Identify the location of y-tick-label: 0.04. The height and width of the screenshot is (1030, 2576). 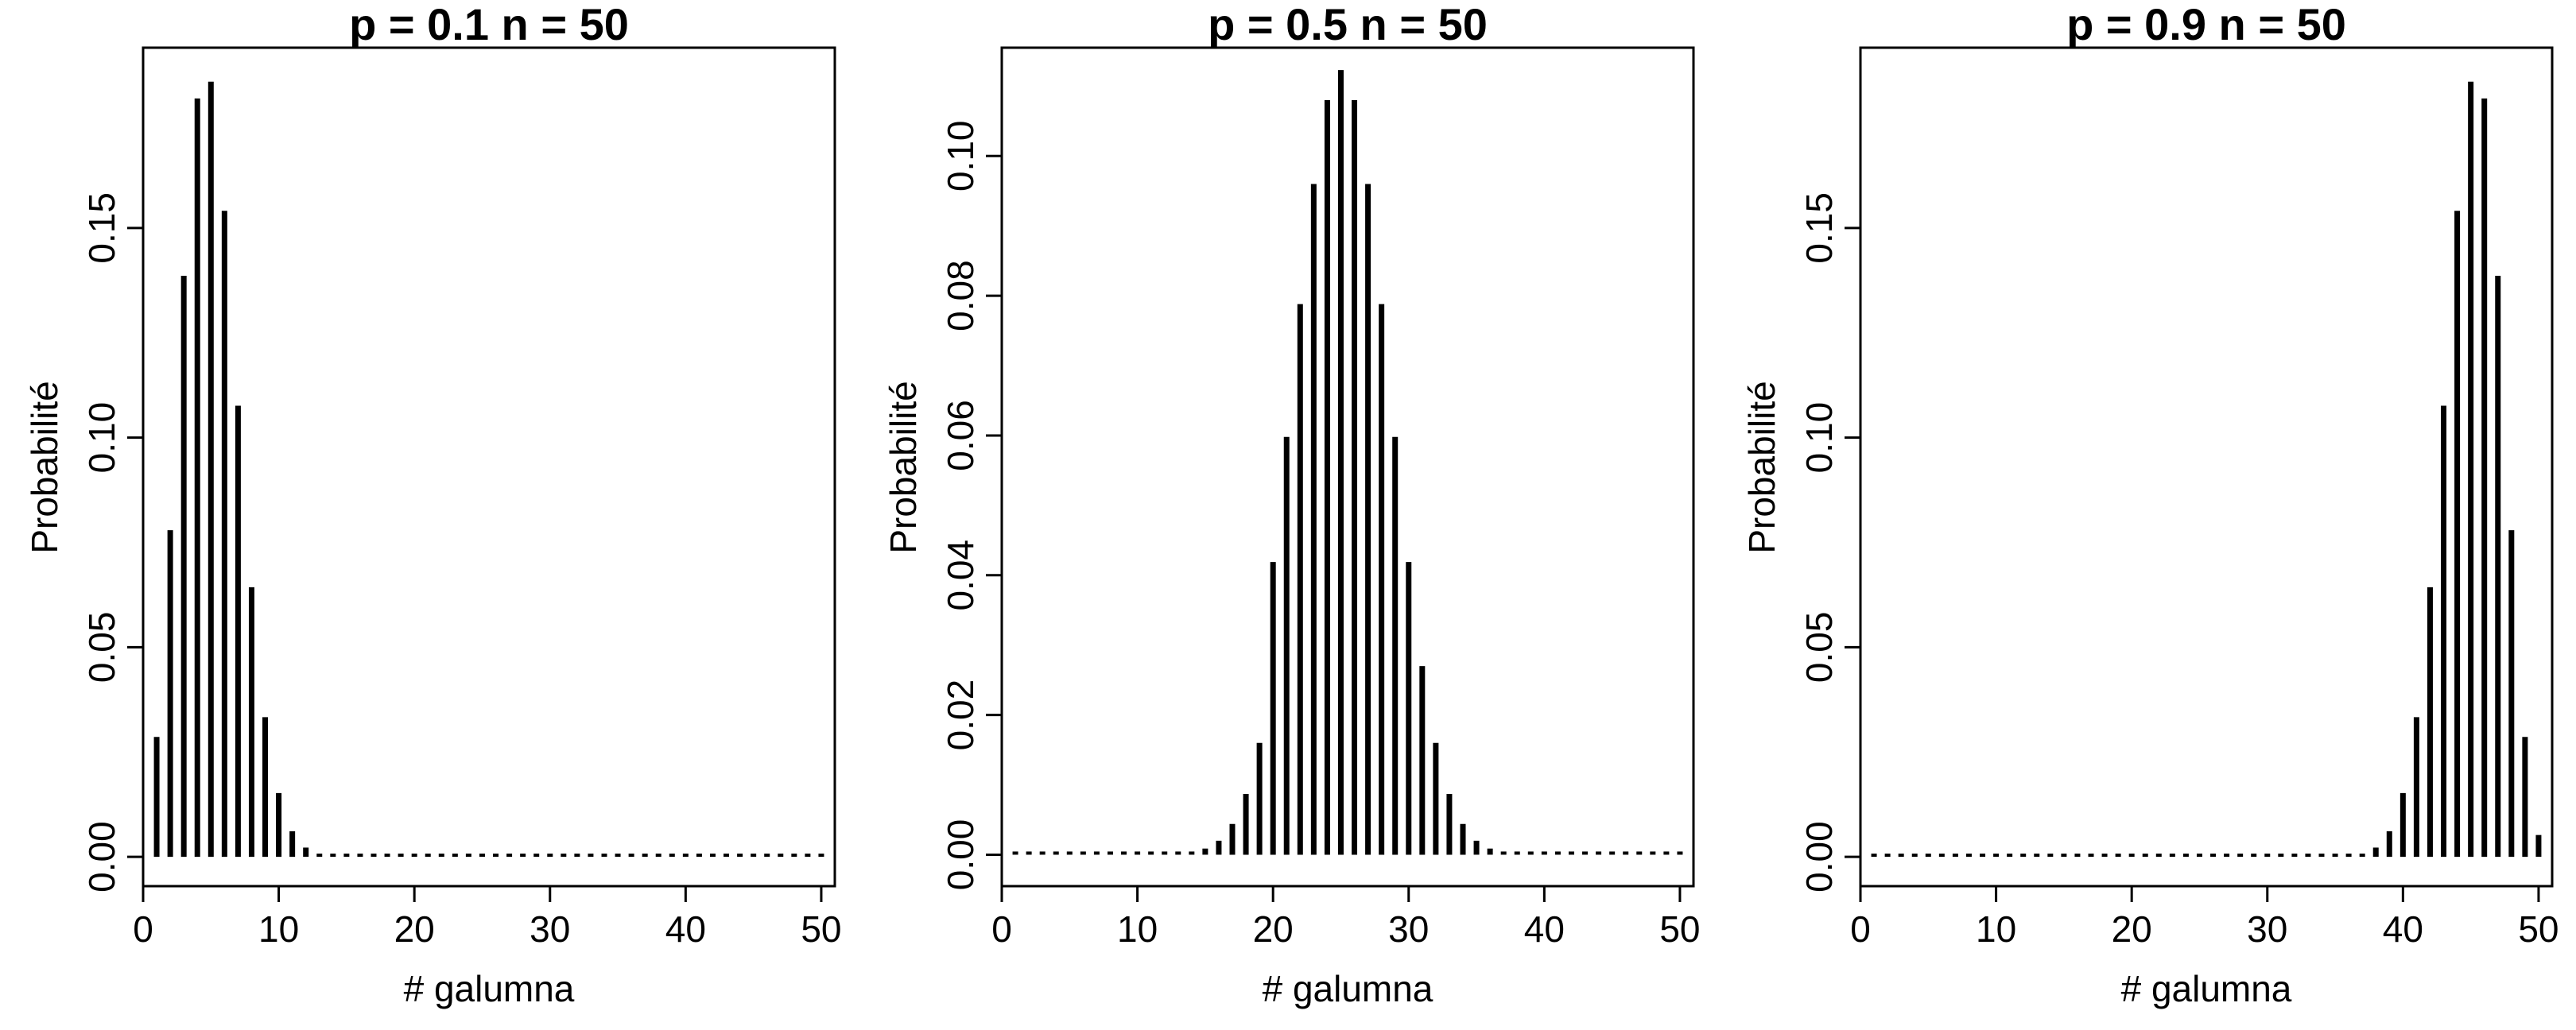
(961, 575).